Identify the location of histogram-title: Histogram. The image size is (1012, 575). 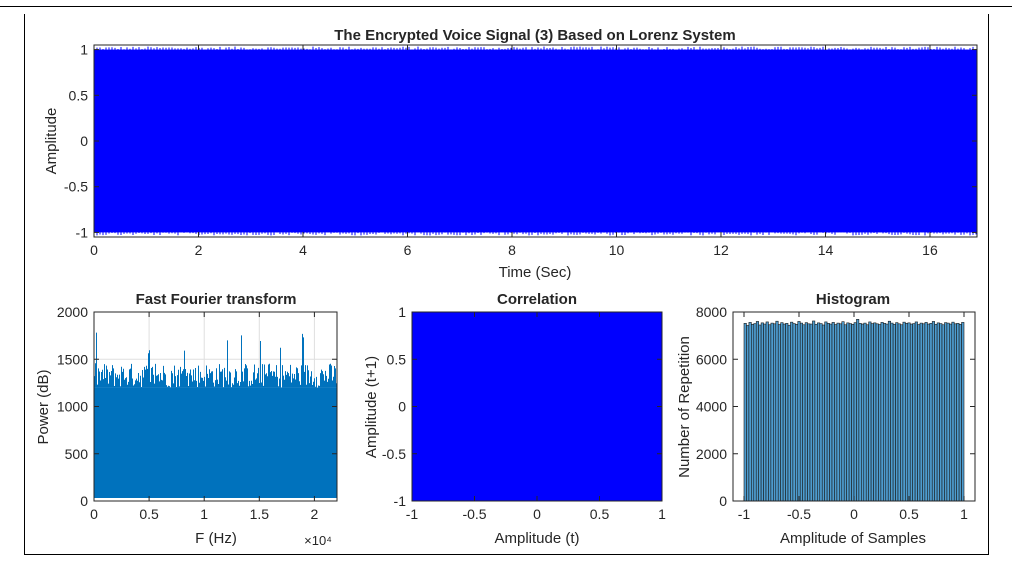
(853, 299).